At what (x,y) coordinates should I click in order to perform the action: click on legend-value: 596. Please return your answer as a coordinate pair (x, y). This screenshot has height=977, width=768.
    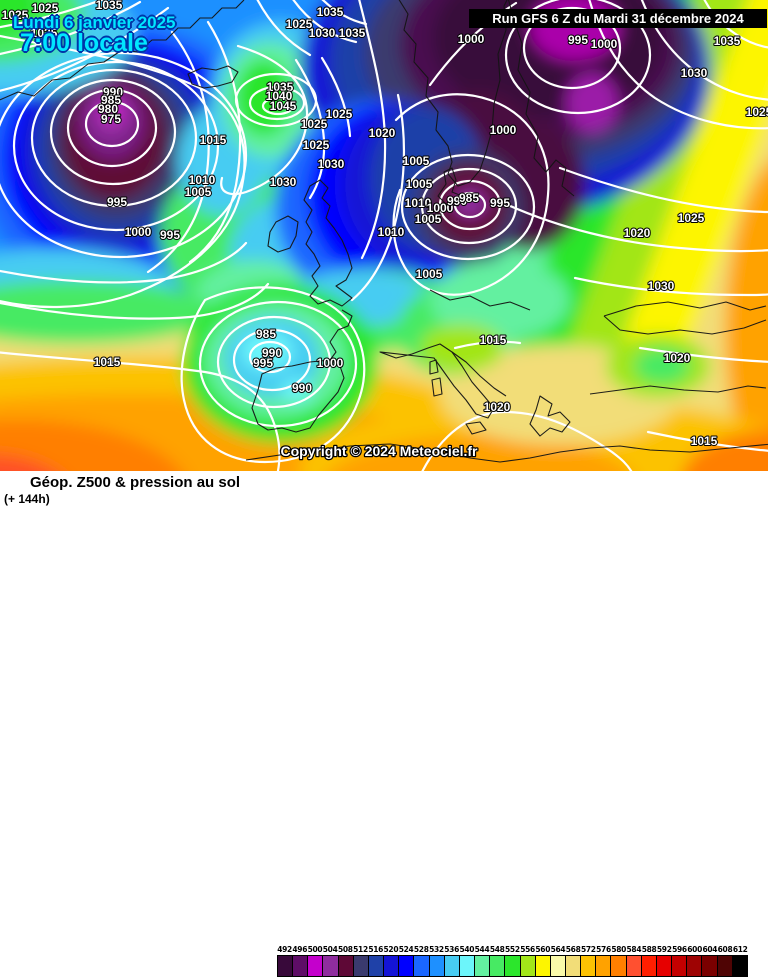
    Looking at the image, I should click on (679, 949).